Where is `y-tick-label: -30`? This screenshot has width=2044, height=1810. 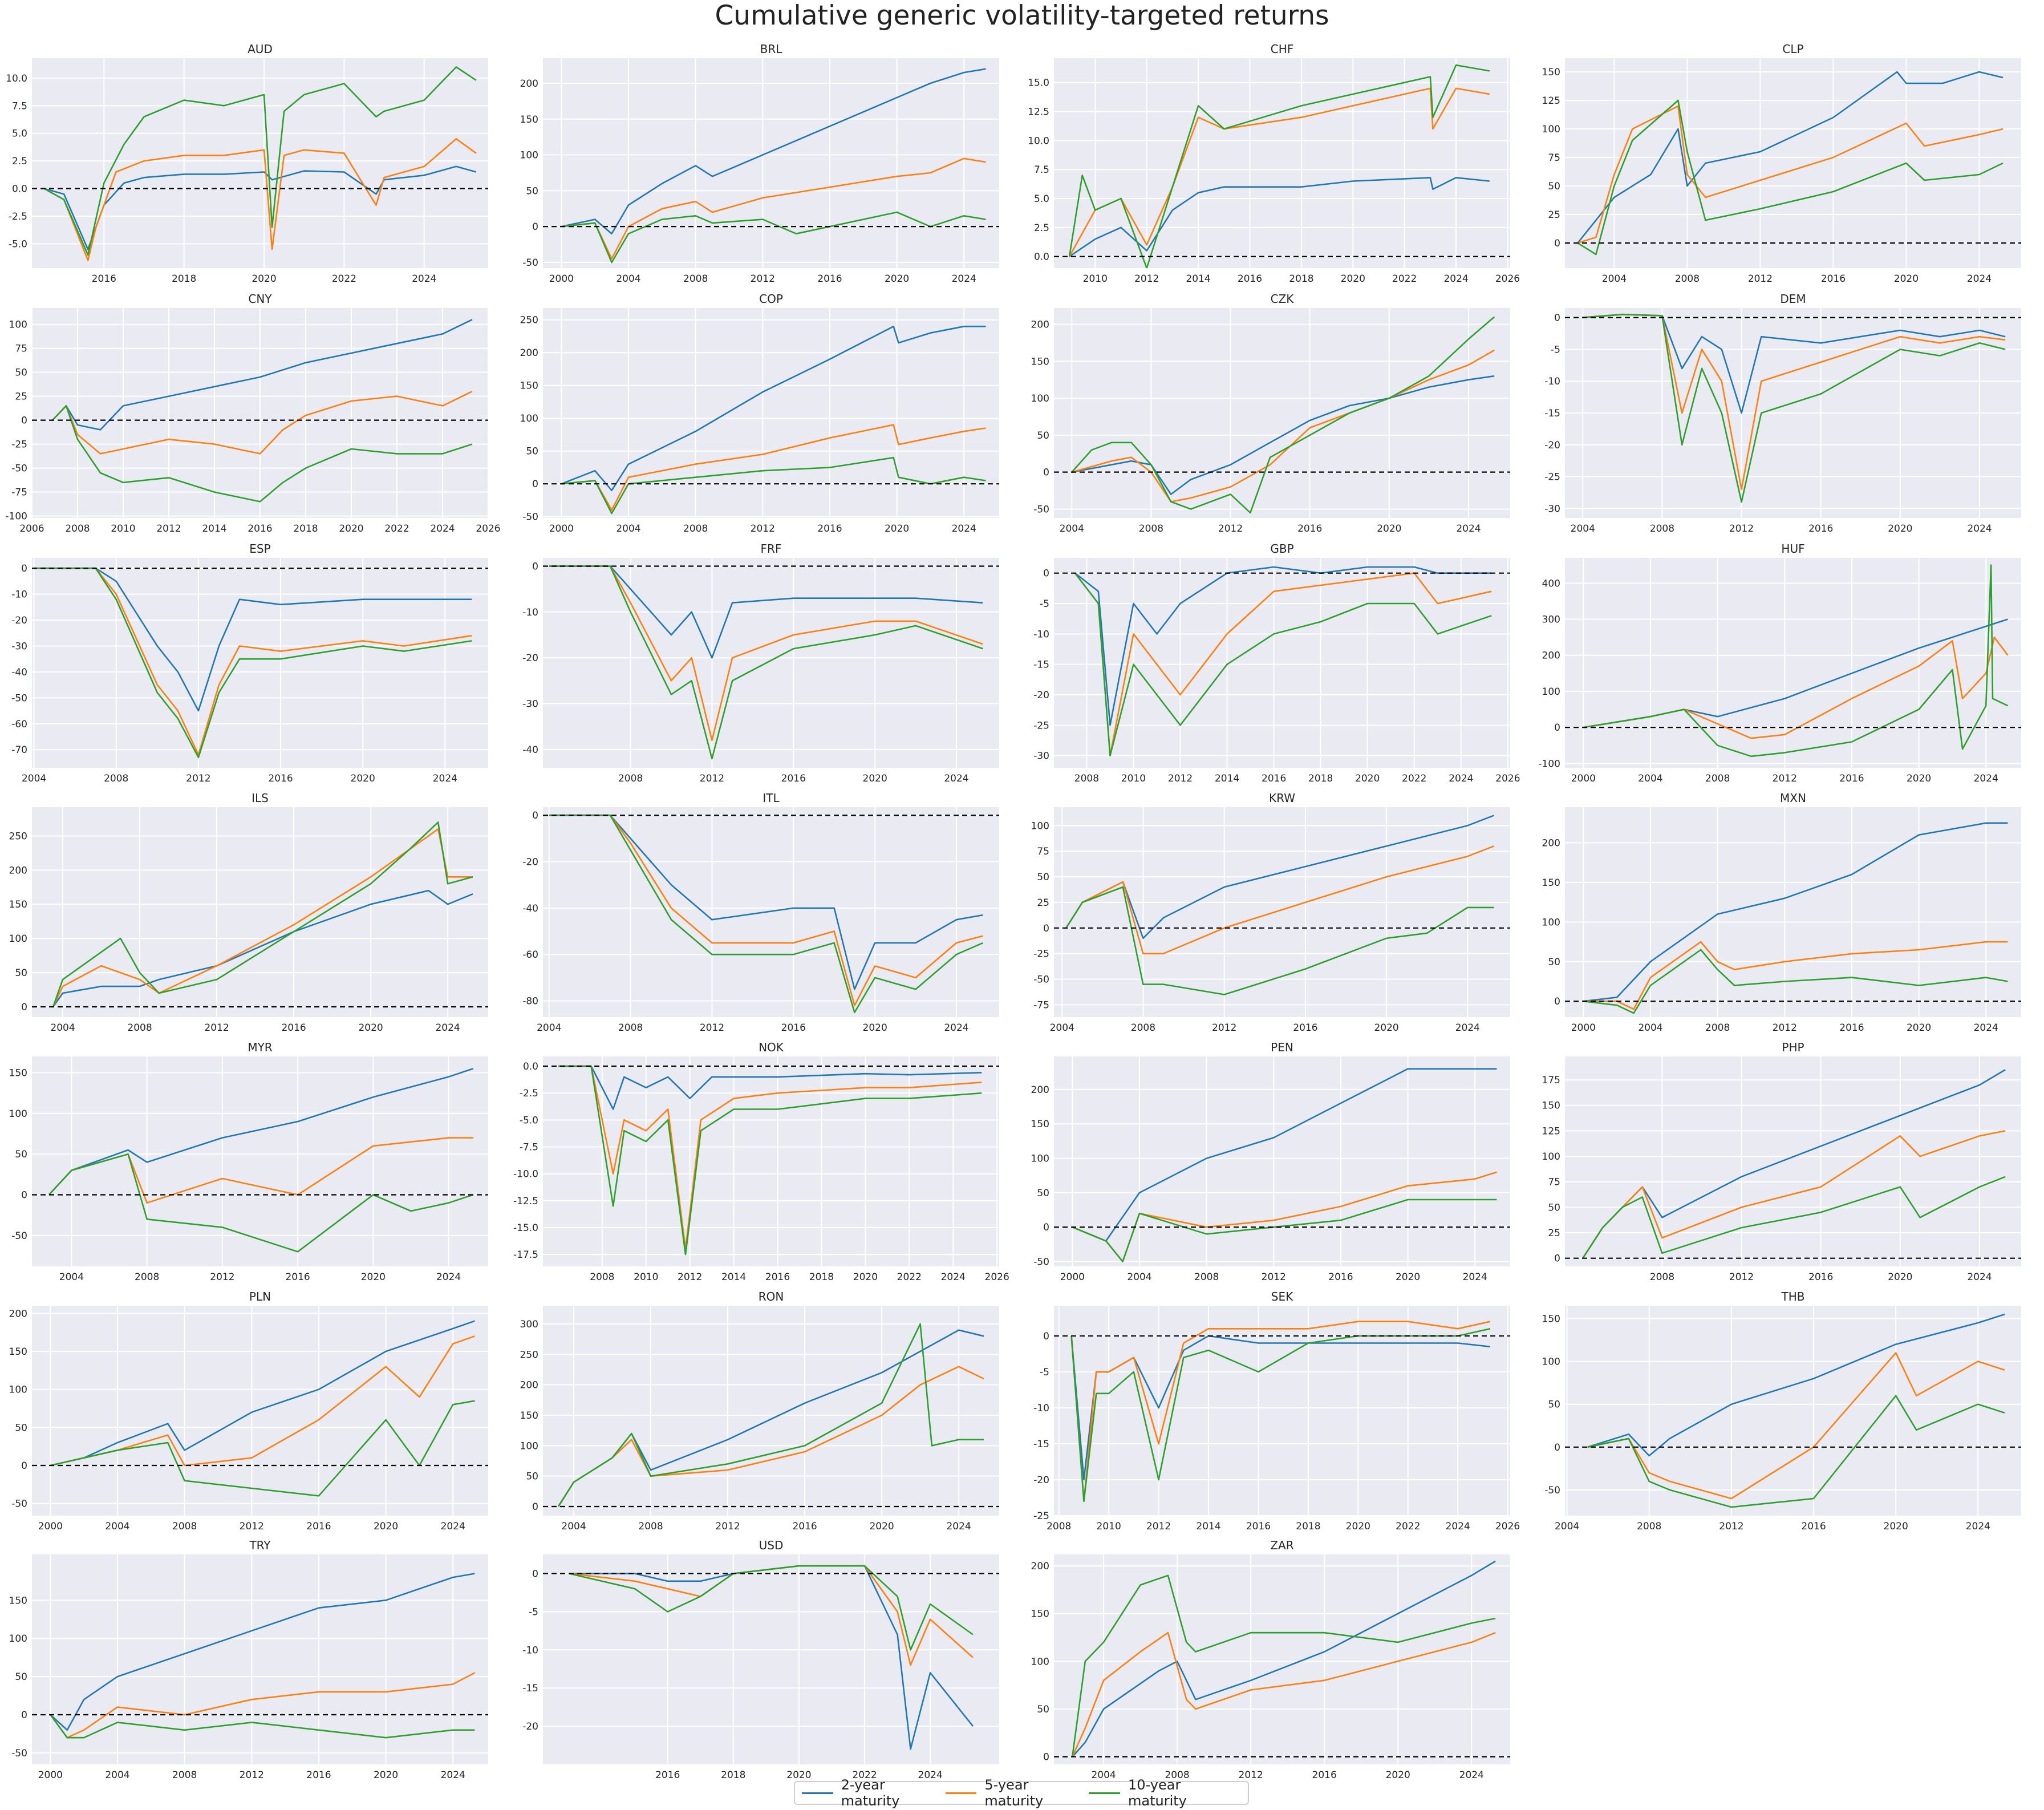 y-tick-label: -30 is located at coordinates (19, 647).